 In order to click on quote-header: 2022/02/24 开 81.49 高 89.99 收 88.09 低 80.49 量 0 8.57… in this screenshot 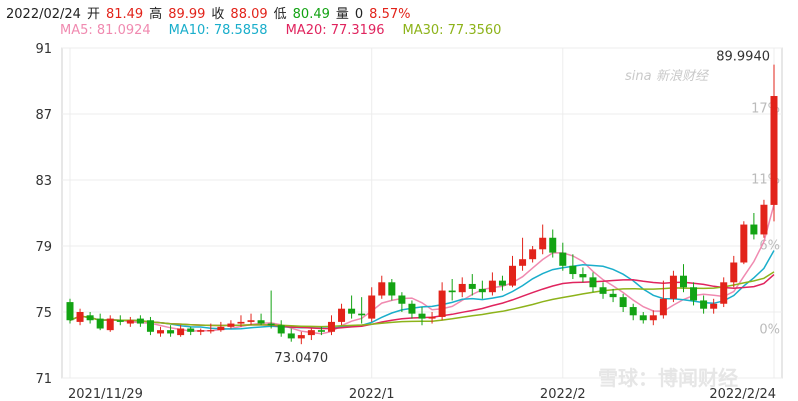, I will do `click(211, 12)`.